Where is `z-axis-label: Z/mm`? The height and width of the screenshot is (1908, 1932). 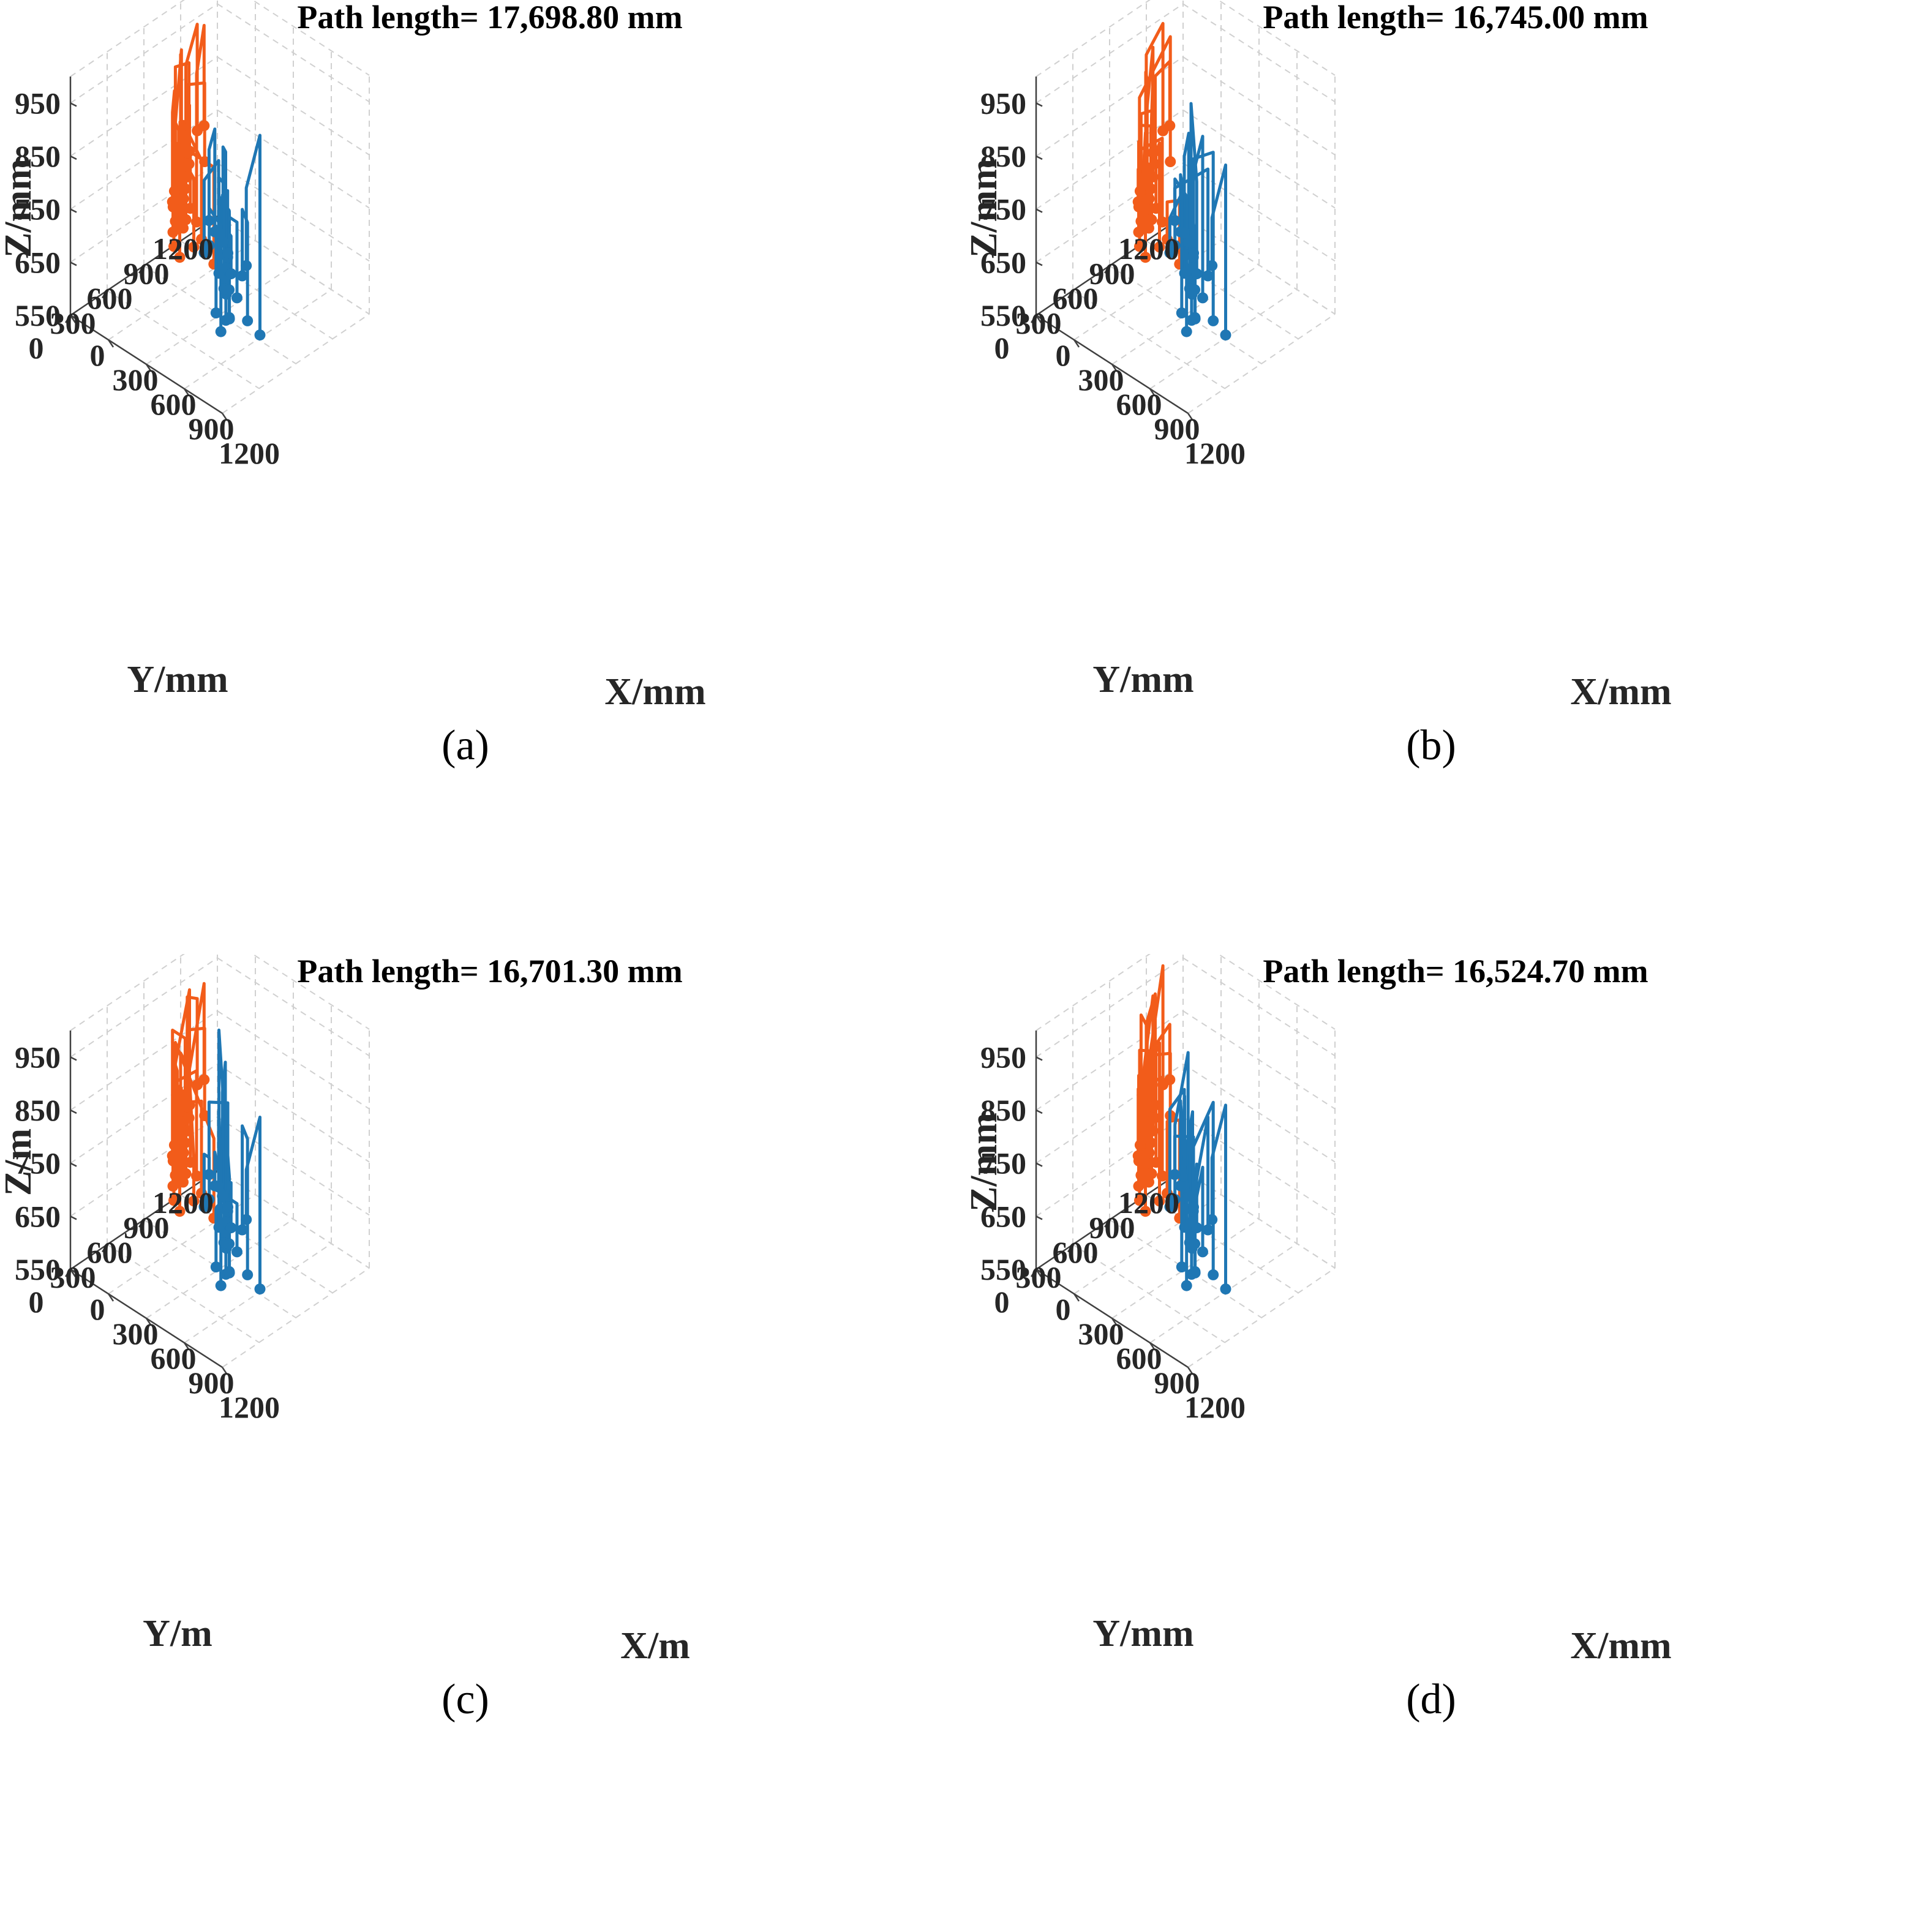 z-axis-label: Z/mm is located at coordinates (985, 208).